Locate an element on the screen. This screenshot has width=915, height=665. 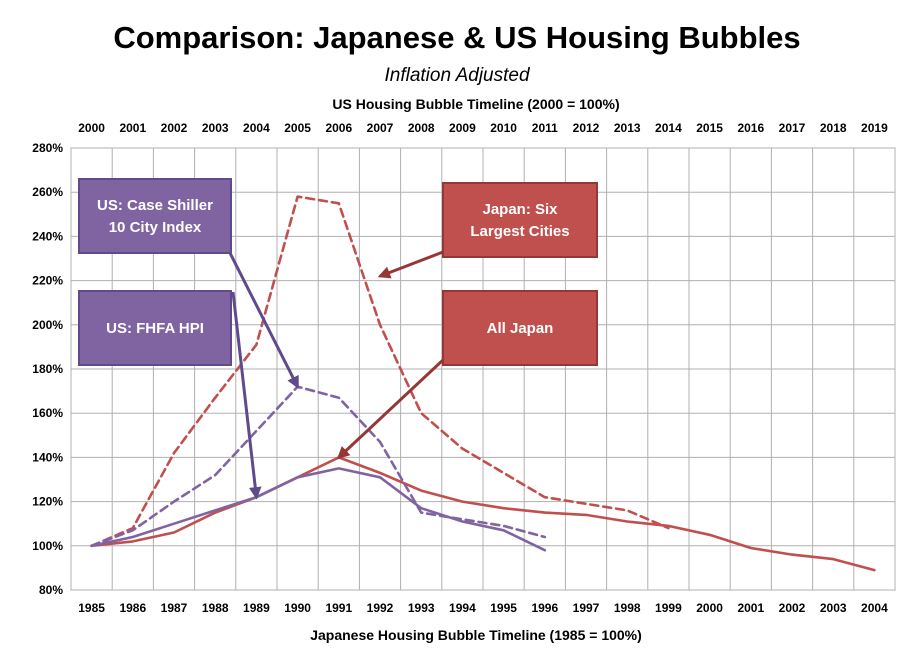
series-line-us-case-shiller-10-city-index is located at coordinates (318, 466).